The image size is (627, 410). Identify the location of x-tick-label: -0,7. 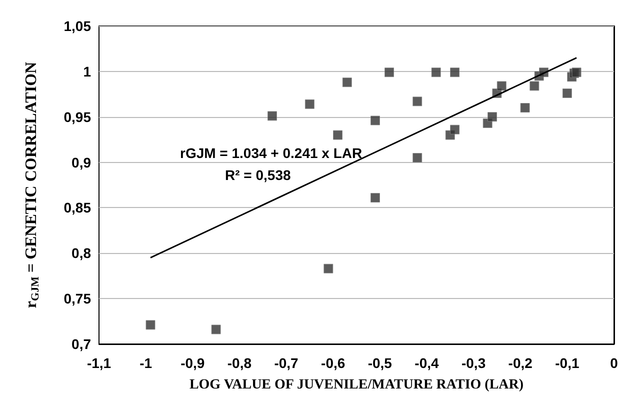
(286, 363).